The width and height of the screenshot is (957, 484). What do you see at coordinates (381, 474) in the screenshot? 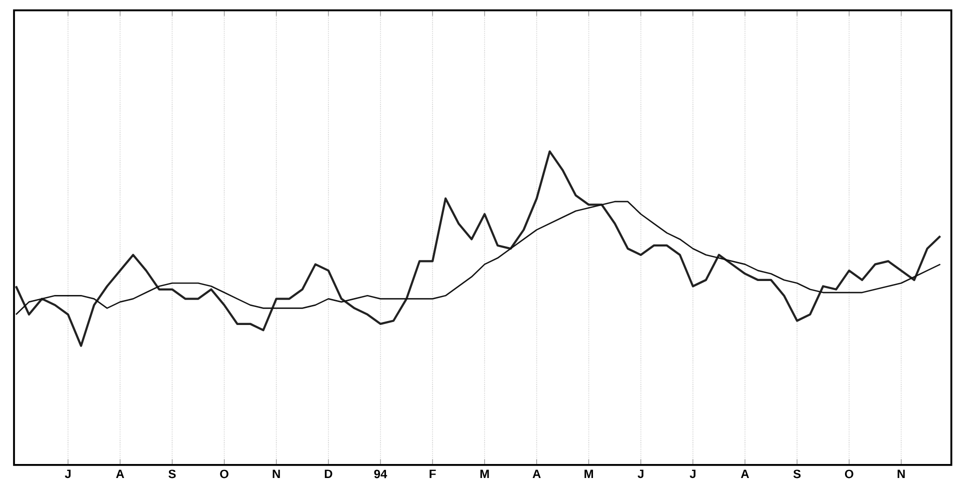
I see `x-tick-label: 94` at bounding box center [381, 474].